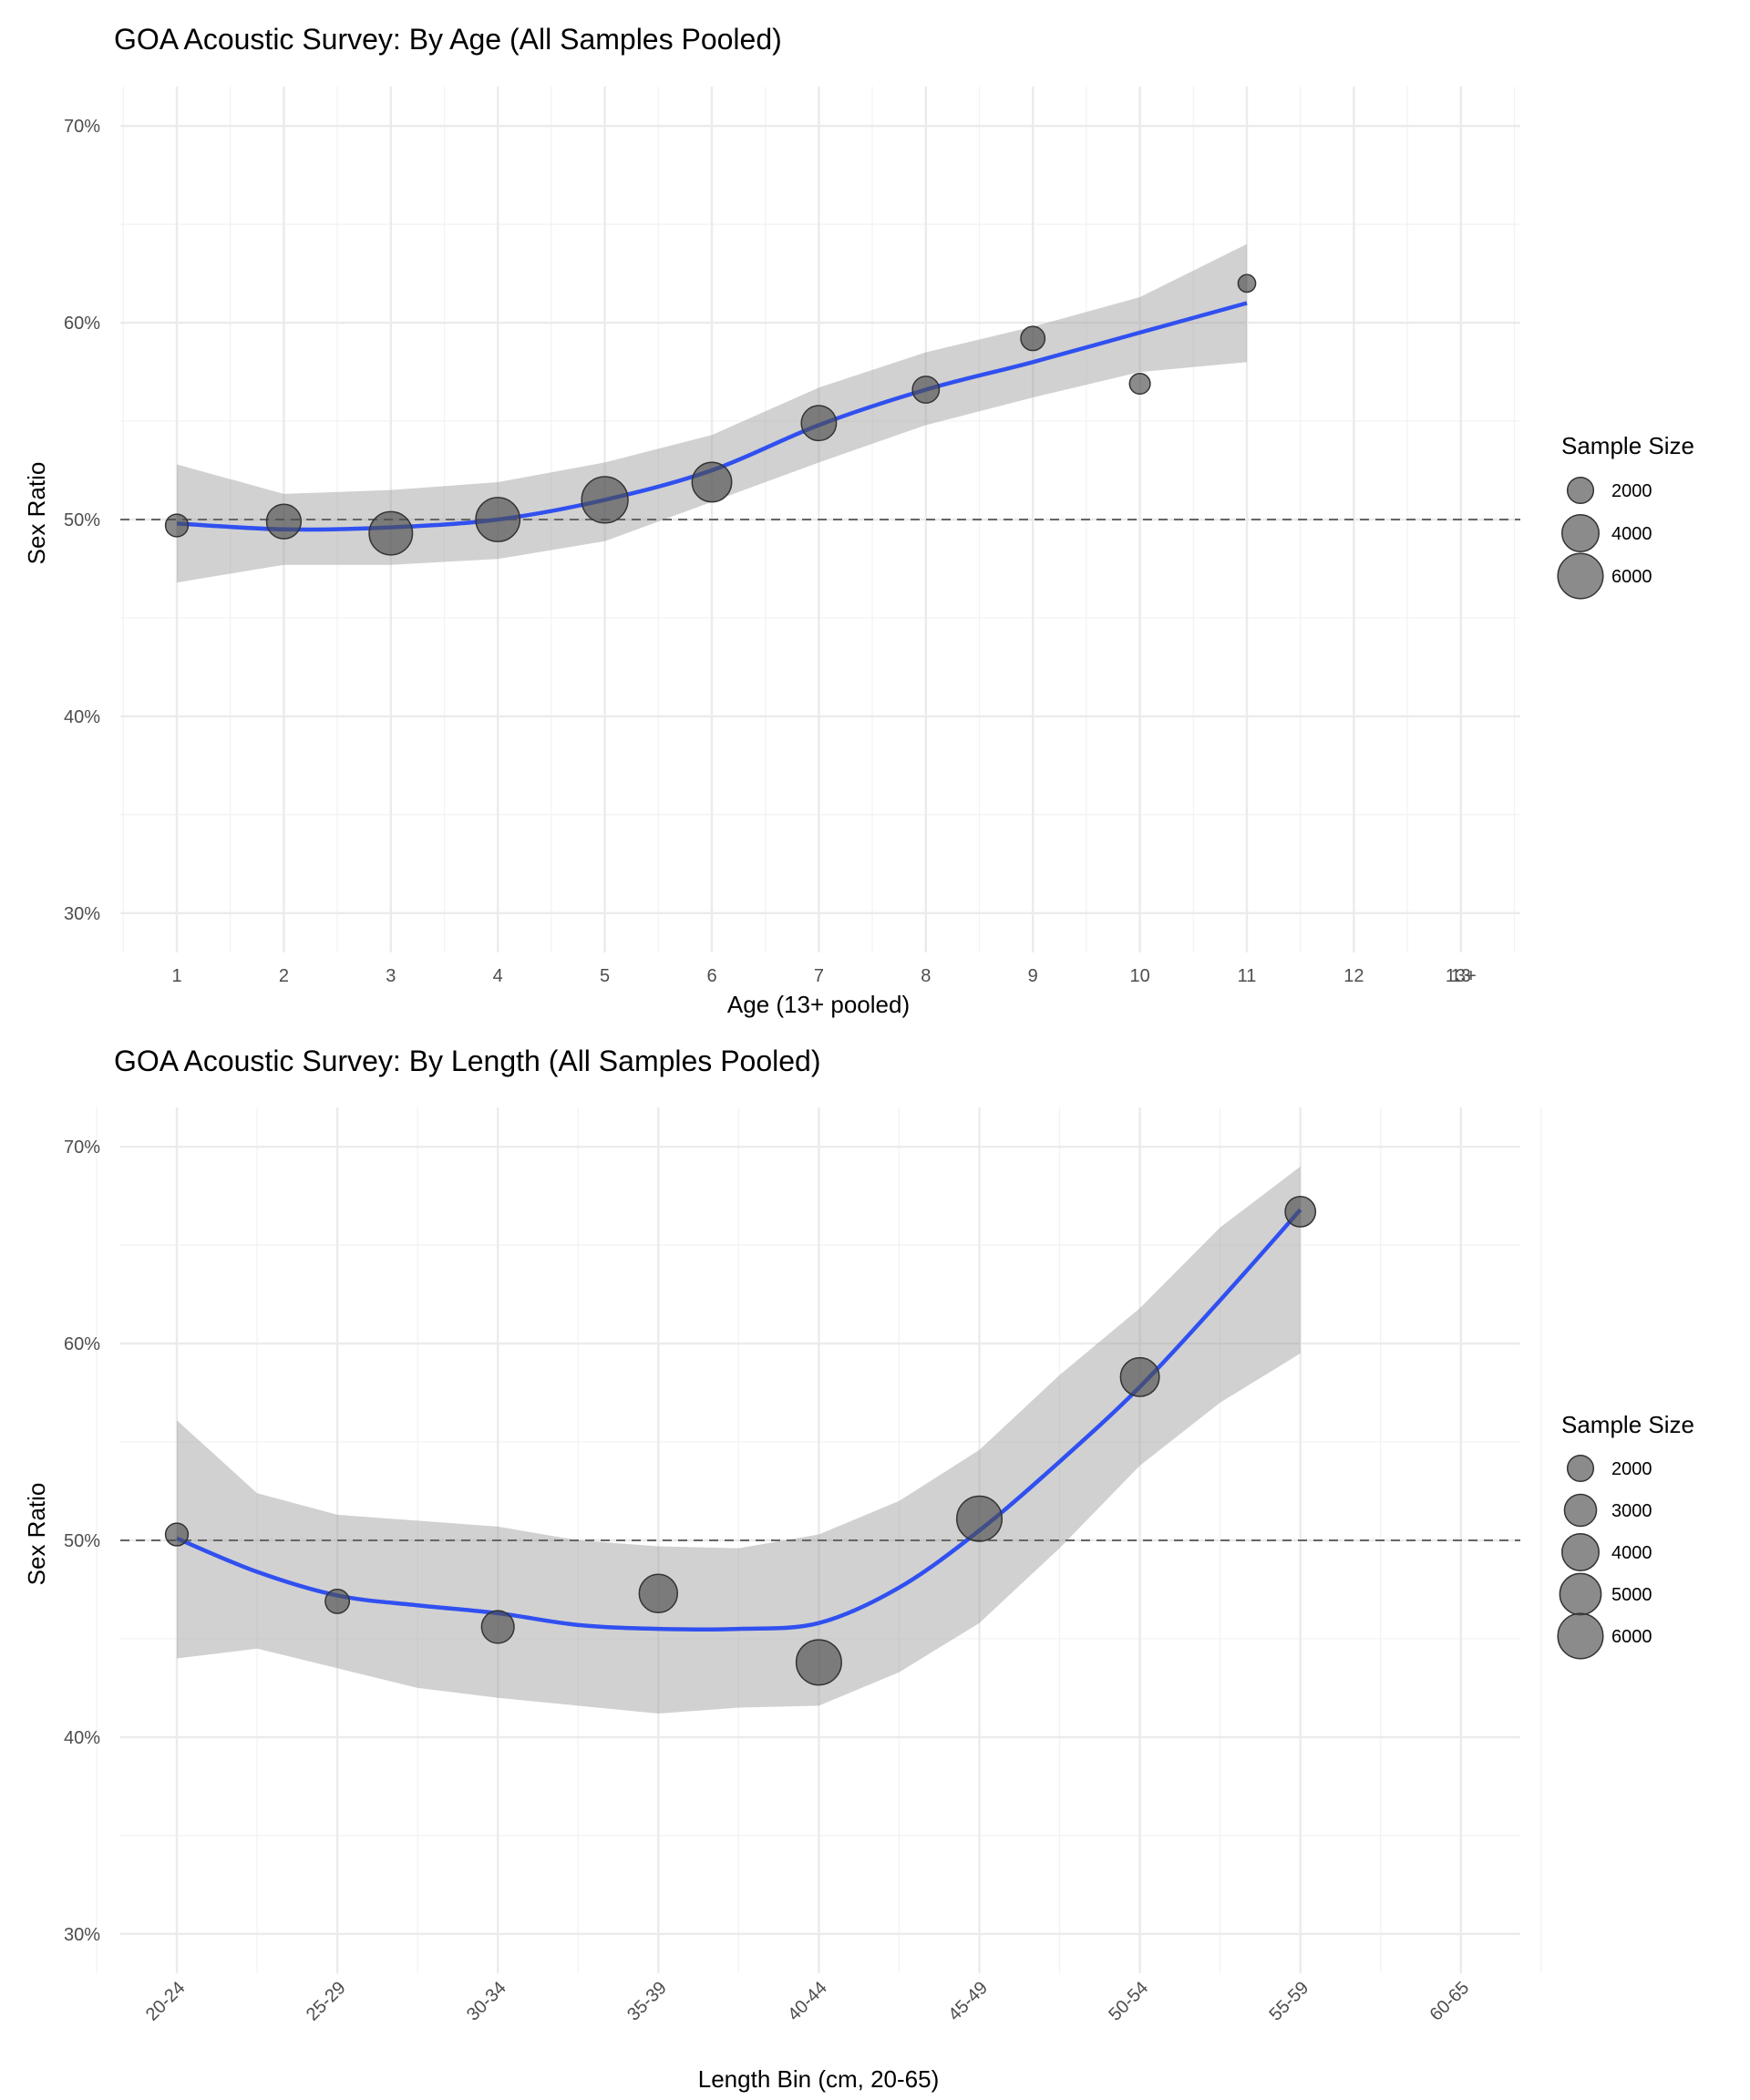 This screenshot has height=2100, width=1750. Describe the element at coordinates (1450, 2001) in the screenshot. I see `x-tick-label: 60-65` at that location.